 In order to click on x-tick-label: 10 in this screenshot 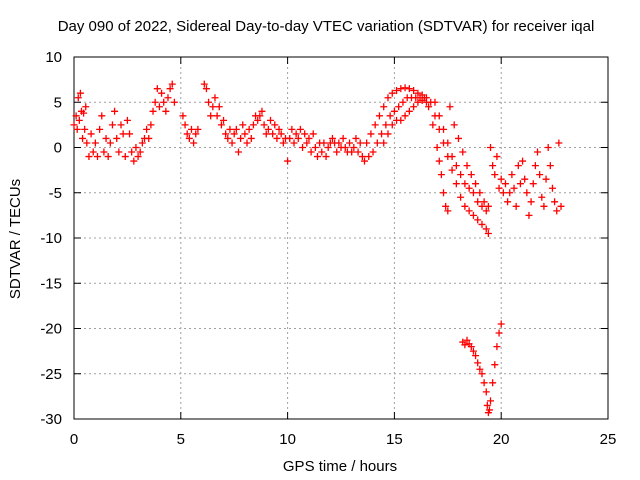, I will do `click(287, 439)`.